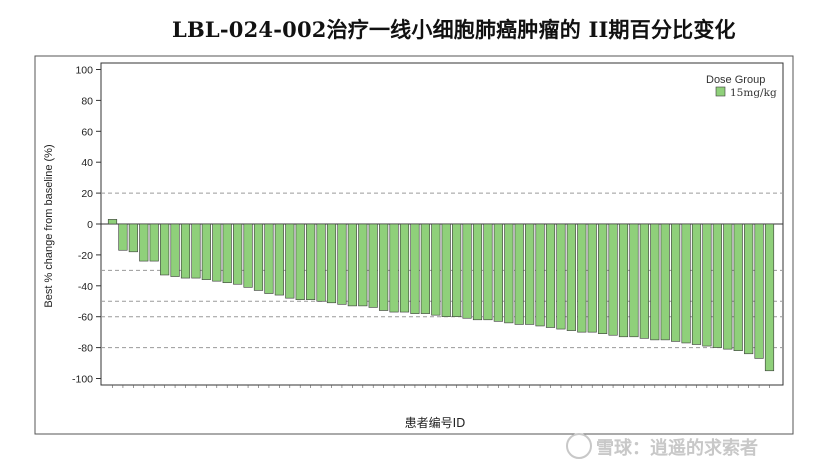 The width and height of the screenshot is (829, 474). What do you see at coordinates (85, 256) in the screenshot?
I see `y-tick-label: -20` at bounding box center [85, 256].